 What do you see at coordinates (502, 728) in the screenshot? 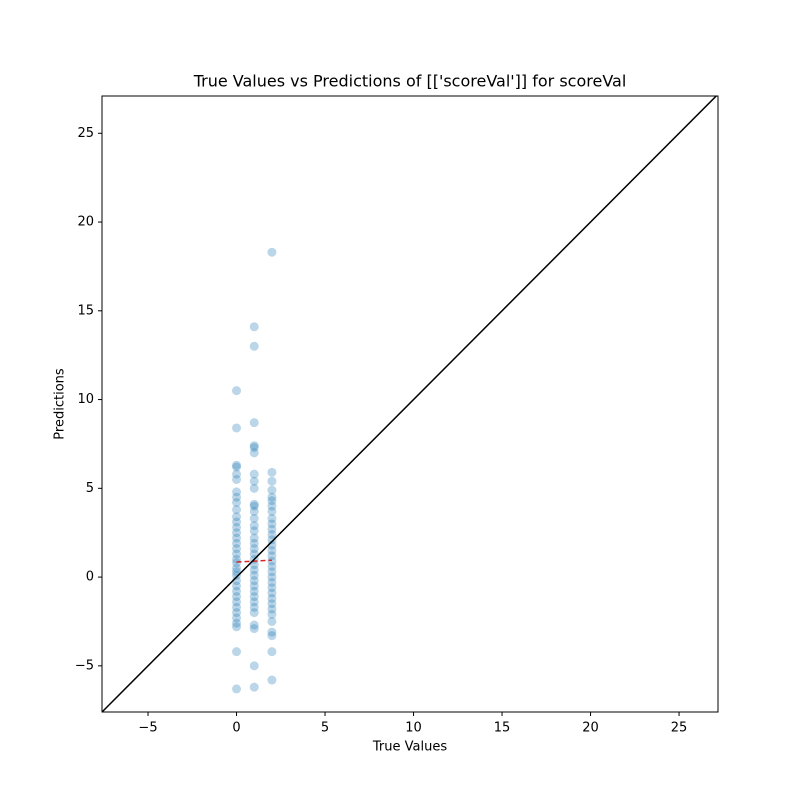
I see `x-tick-label: 15` at bounding box center [502, 728].